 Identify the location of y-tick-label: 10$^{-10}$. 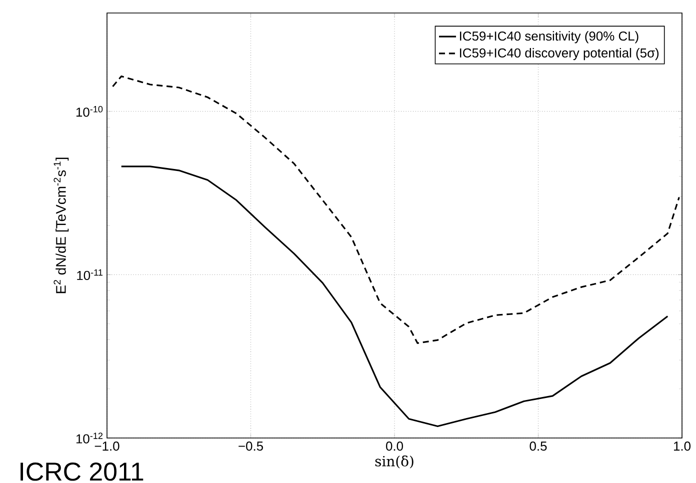
(89, 111).